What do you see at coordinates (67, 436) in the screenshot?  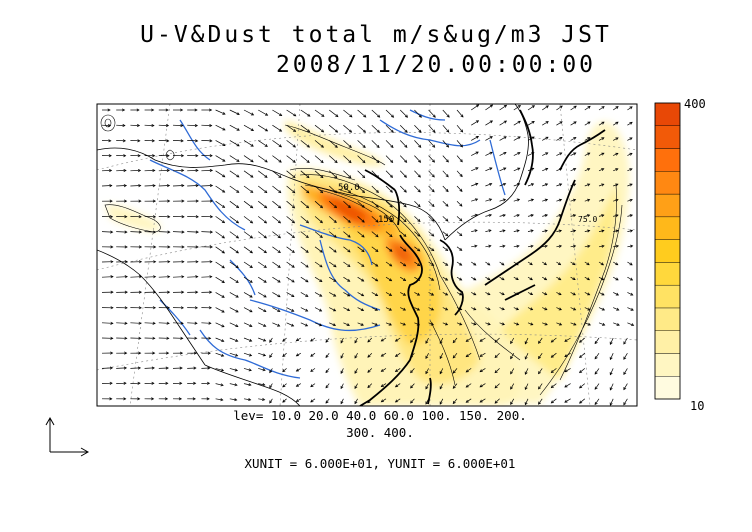 I see `reference-vector` at bounding box center [67, 436].